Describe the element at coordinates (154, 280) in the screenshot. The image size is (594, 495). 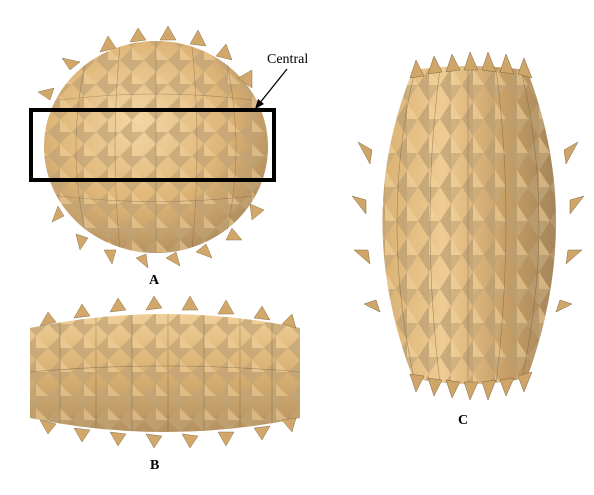
I see `figure-label-a: A` at that location.